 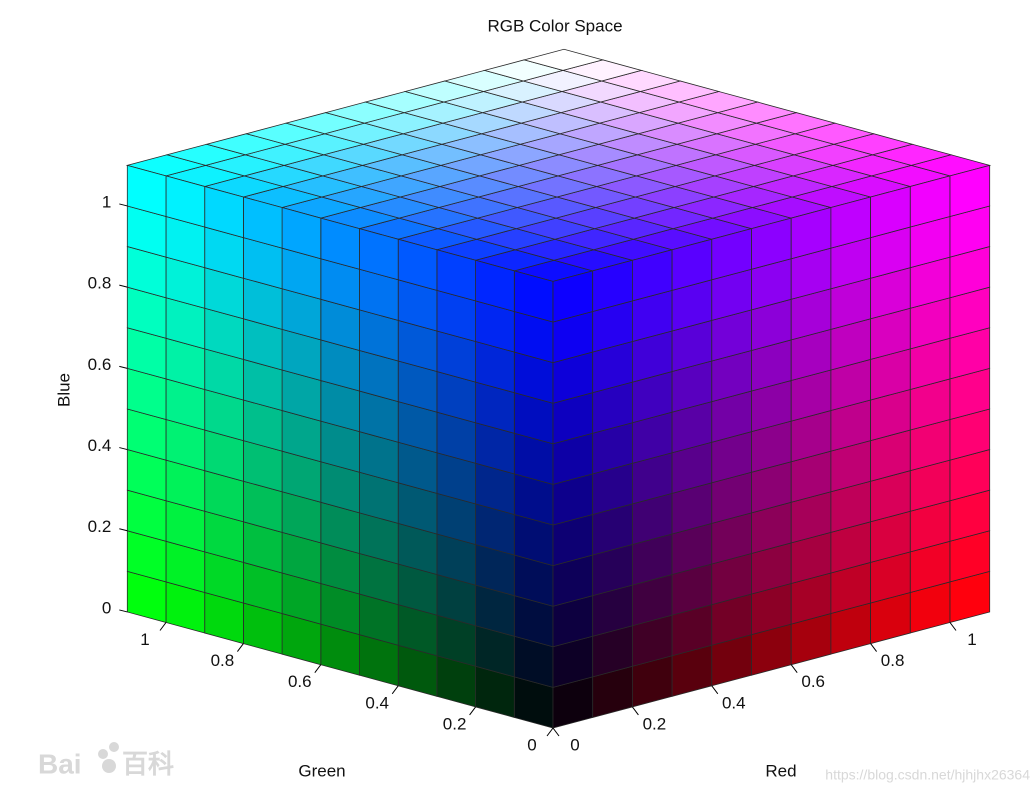 What do you see at coordinates (300, 681) in the screenshot?
I see `green-tick-label: 0.6` at bounding box center [300, 681].